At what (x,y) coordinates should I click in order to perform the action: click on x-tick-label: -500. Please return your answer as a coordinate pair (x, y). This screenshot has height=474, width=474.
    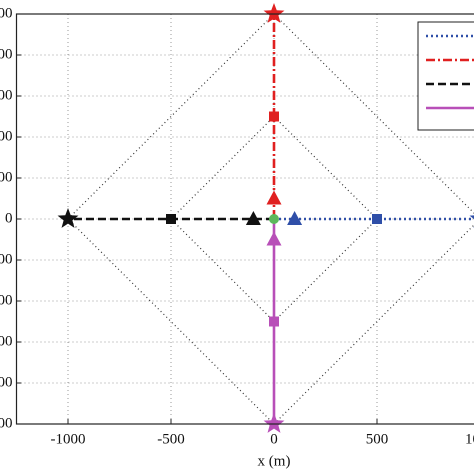
    Looking at the image, I should click on (171, 439).